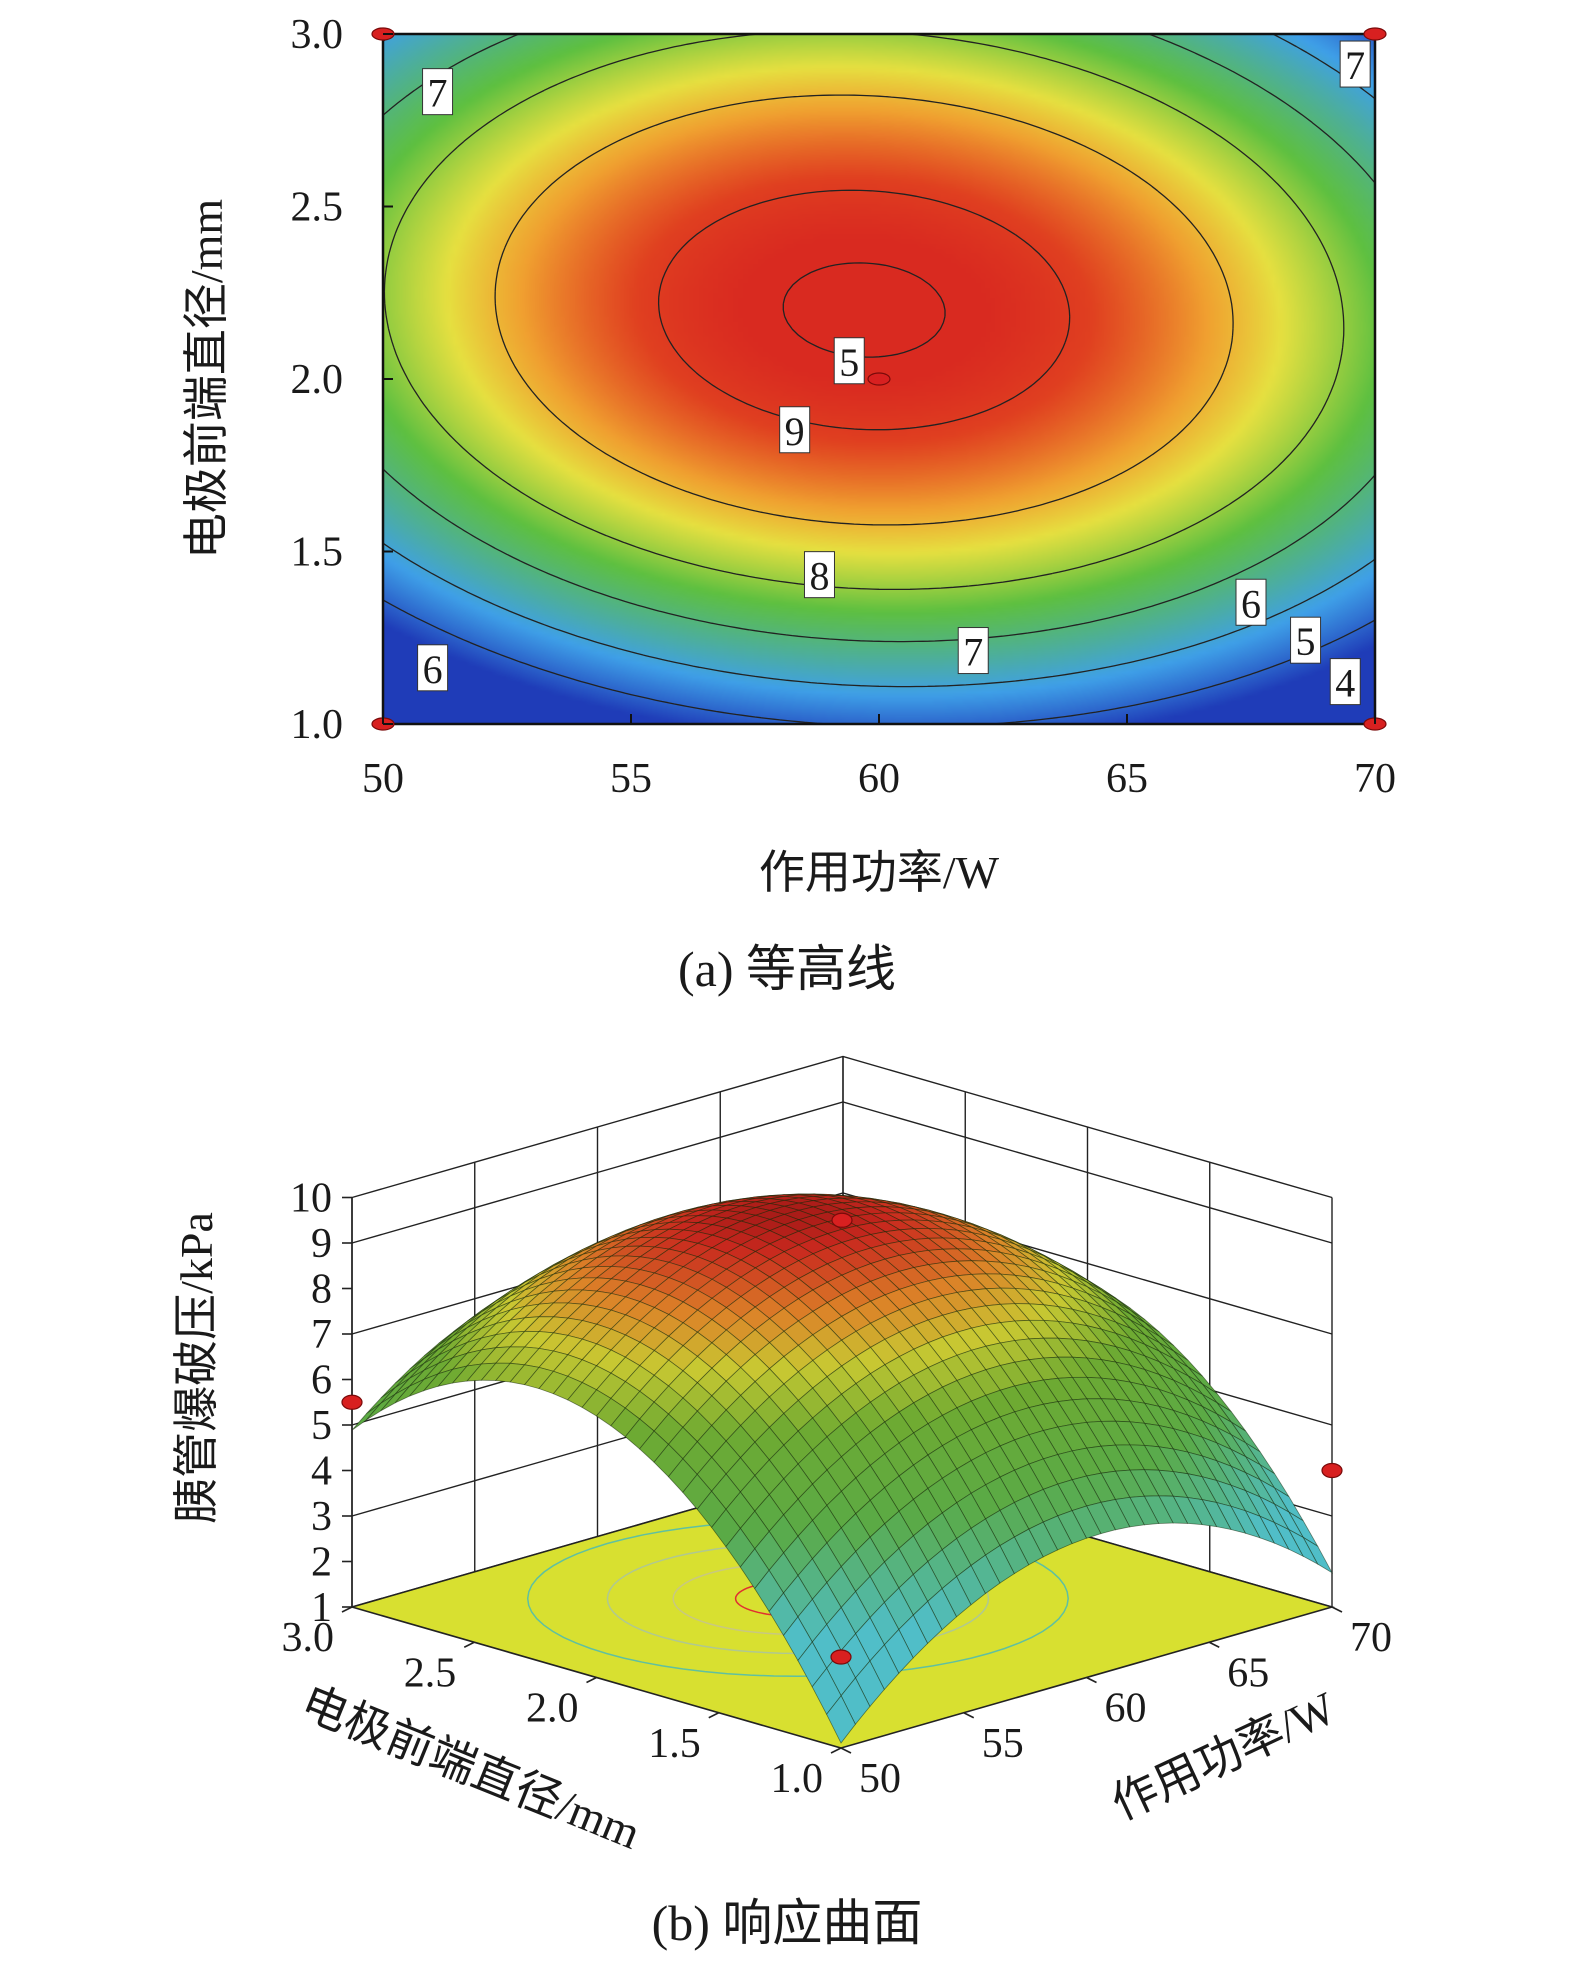 The width and height of the screenshot is (1575, 1967). What do you see at coordinates (317, 35) in the screenshot?
I see `contour-y-tick-label: 3.0` at bounding box center [317, 35].